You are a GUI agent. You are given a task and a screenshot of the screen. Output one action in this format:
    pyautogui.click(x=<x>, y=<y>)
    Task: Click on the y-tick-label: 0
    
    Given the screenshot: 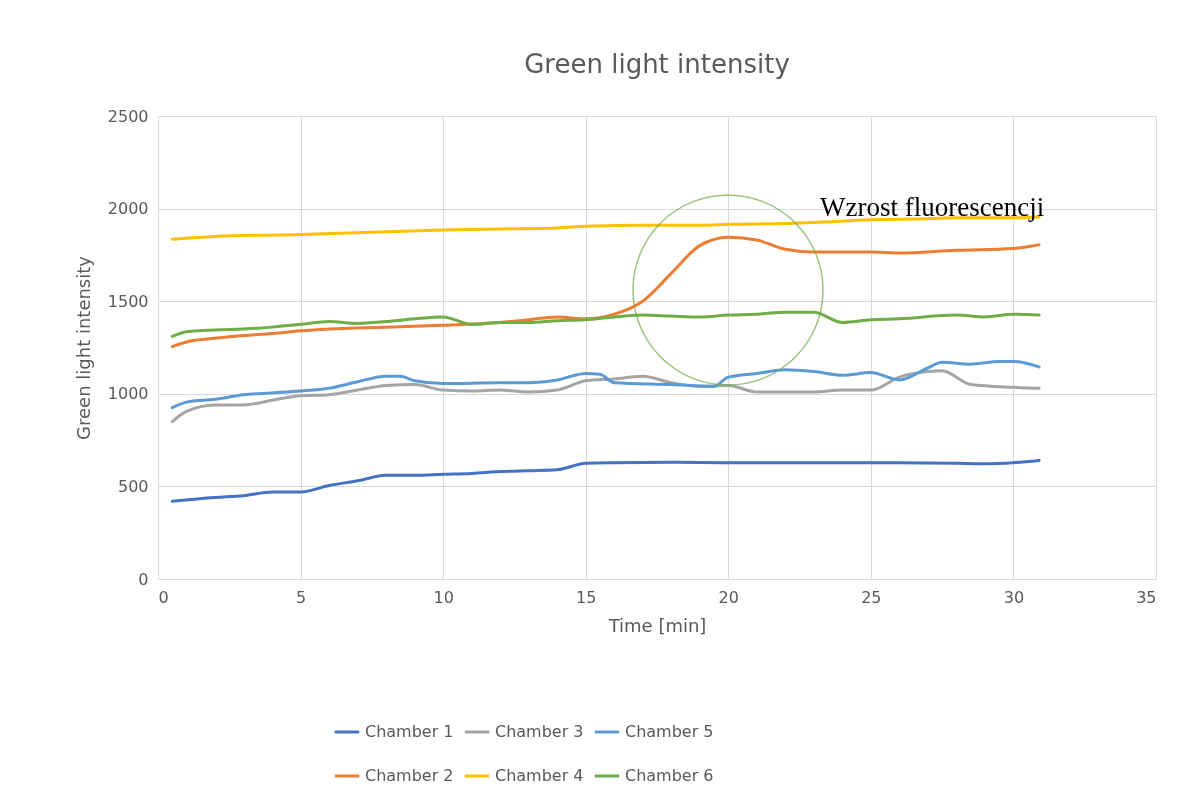 What is the action you would take?
    pyautogui.click(x=143, y=579)
    